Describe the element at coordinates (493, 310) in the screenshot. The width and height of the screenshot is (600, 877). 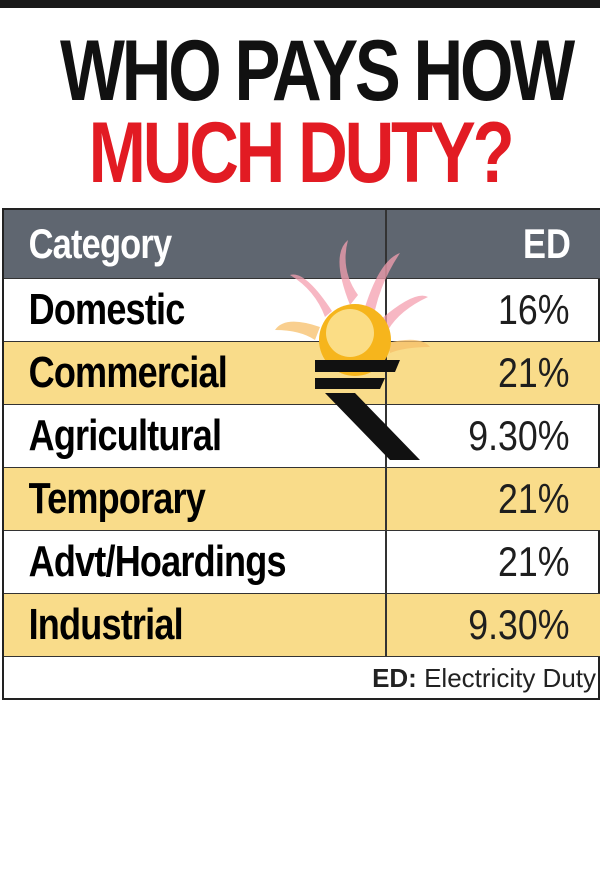
I see `ed-cell: 16%` at that location.